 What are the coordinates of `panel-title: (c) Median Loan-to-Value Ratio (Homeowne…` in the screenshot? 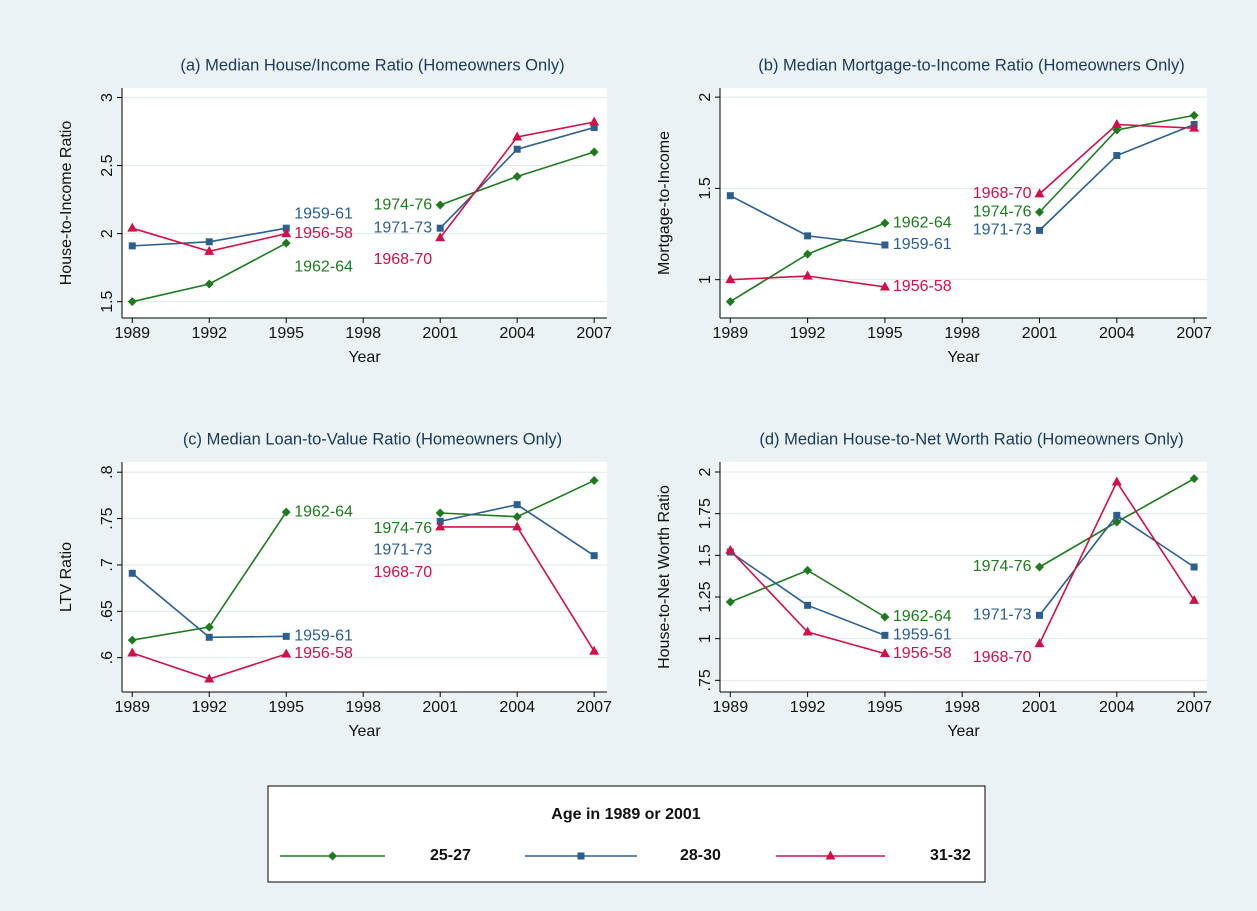 It's located at (372, 439).